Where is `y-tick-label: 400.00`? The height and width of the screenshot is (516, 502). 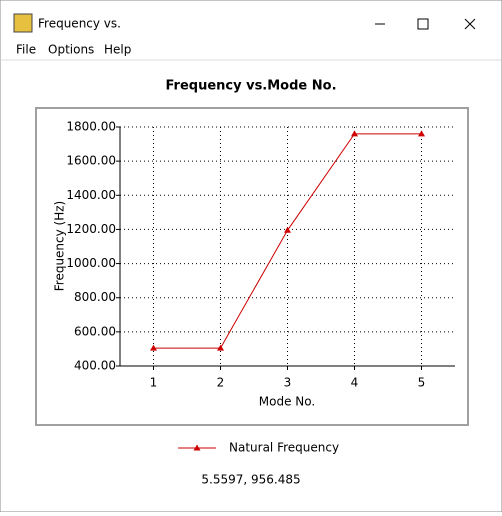 y-tick-label: 400.00 is located at coordinates (95, 366).